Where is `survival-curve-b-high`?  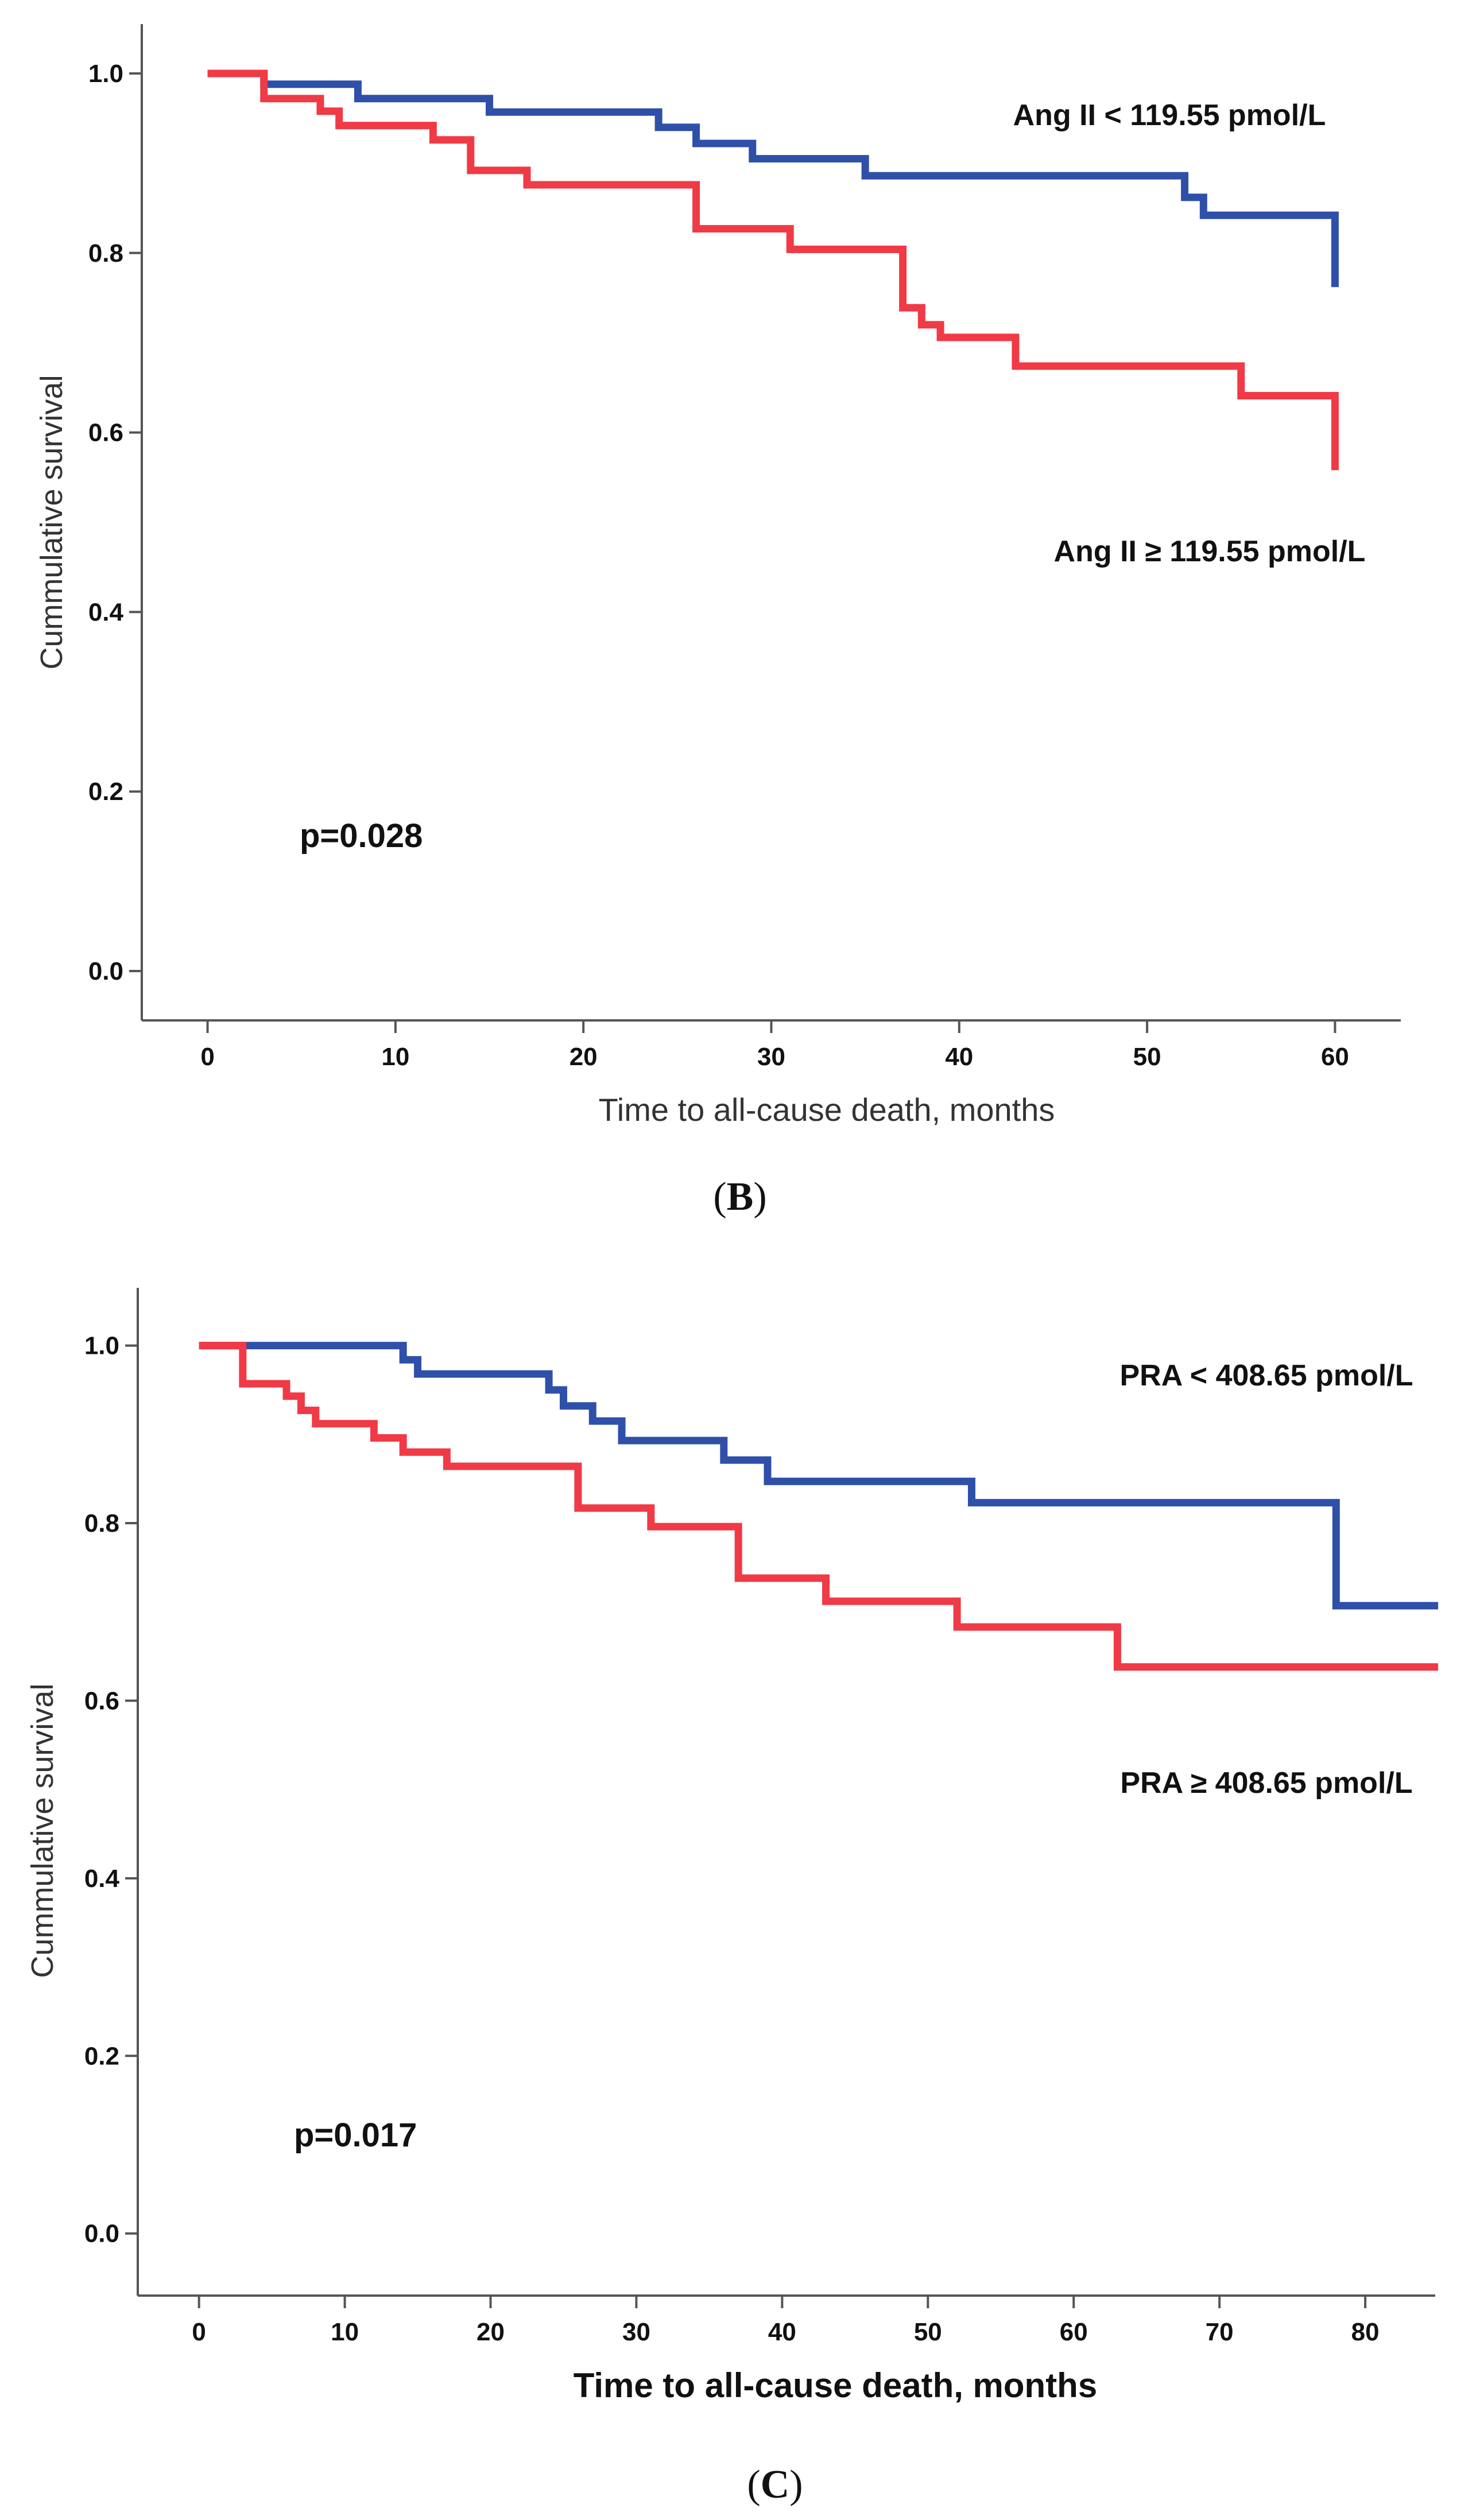
survival-curve-b-high is located at coordinates (773, 270).